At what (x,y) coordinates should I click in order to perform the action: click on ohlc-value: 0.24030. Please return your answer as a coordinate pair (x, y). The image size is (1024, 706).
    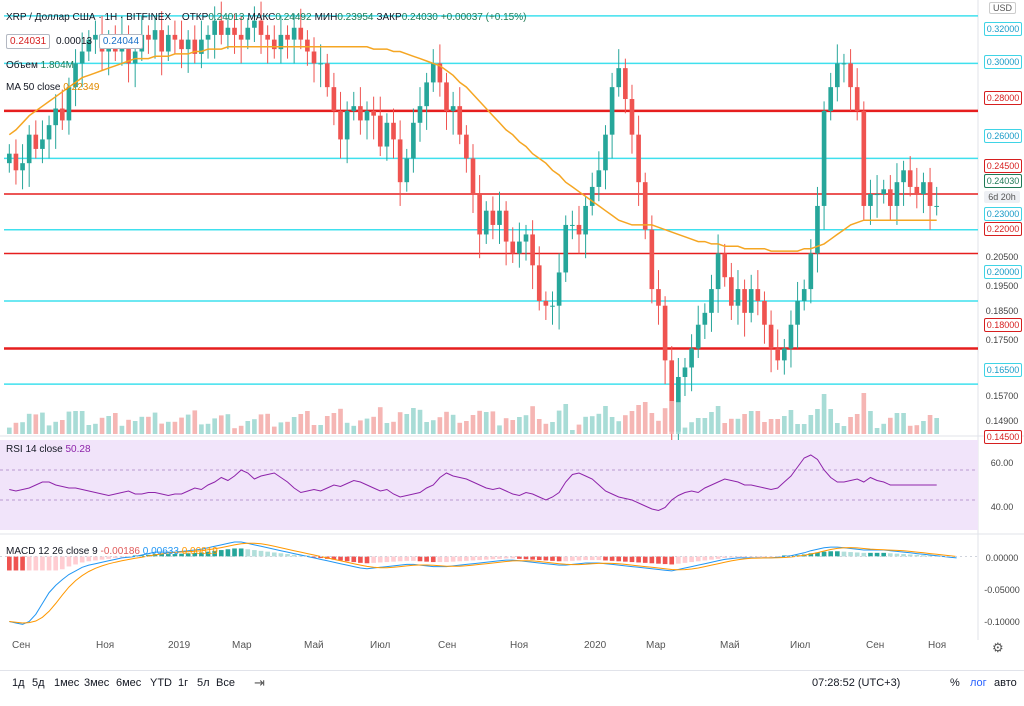
    Looking at the image, I should click on (419, 17).